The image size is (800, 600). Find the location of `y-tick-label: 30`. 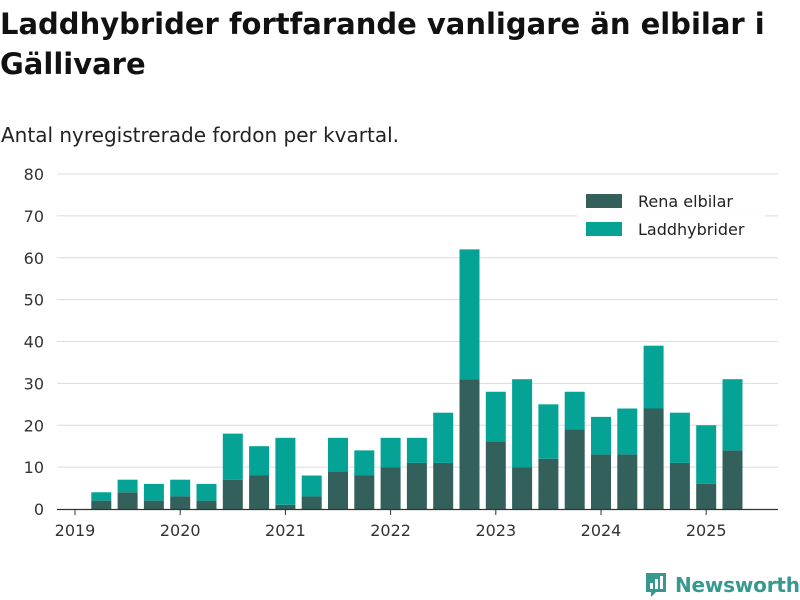

y-tick-label: 30 is located at coordinates (34, 383).